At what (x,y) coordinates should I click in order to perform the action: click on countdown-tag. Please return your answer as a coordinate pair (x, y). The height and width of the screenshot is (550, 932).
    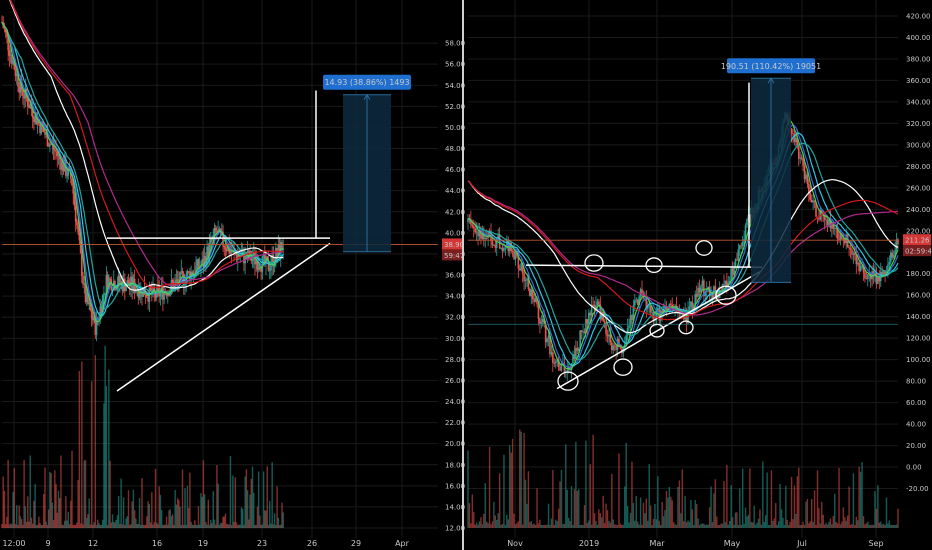
    Looking at the image, I should click on (917, 251).